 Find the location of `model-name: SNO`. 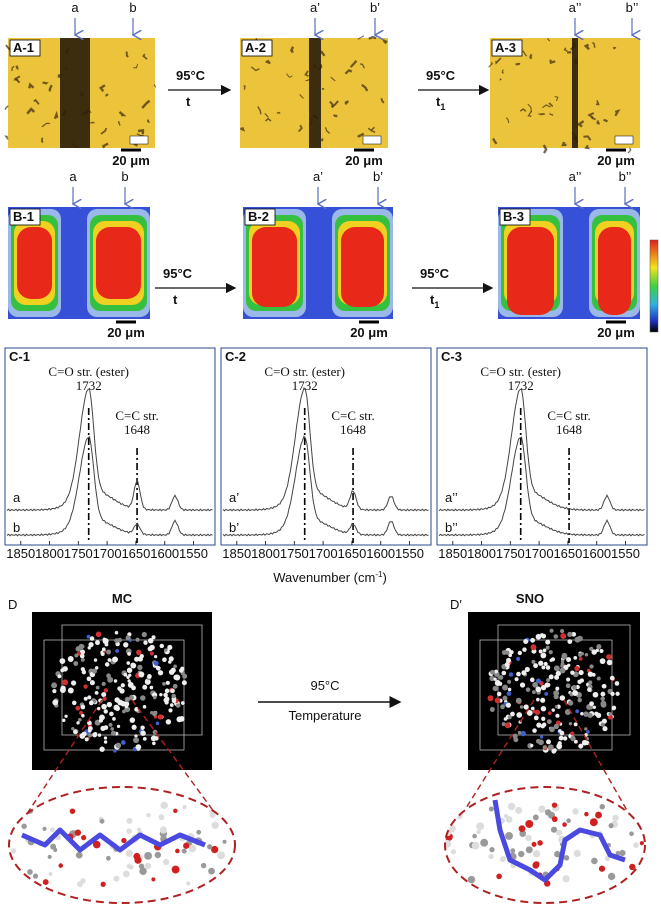

model-name: SNO is located at coordinates (530, 598).